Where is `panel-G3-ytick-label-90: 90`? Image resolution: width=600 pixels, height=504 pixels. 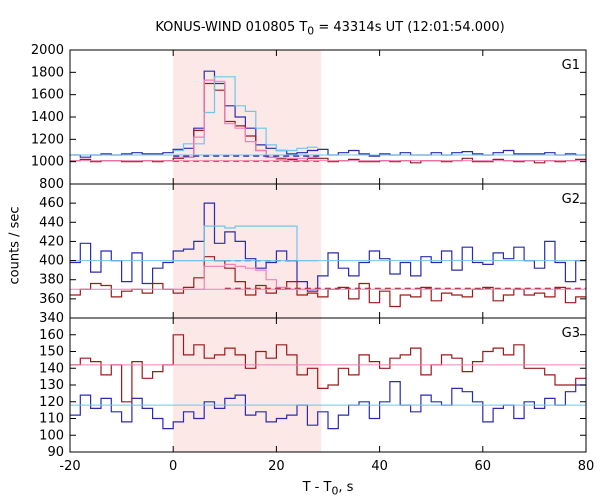 panel-G3-ytick-label-90: 90 is located at coordinates (55, 452).